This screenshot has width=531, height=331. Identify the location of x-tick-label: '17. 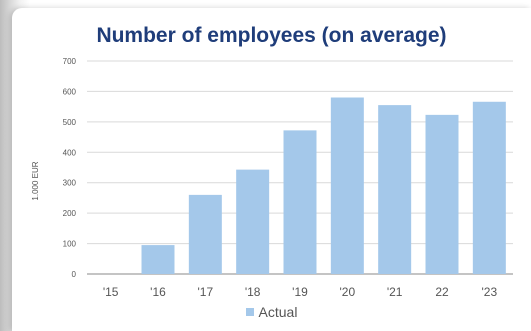
(206, 292).